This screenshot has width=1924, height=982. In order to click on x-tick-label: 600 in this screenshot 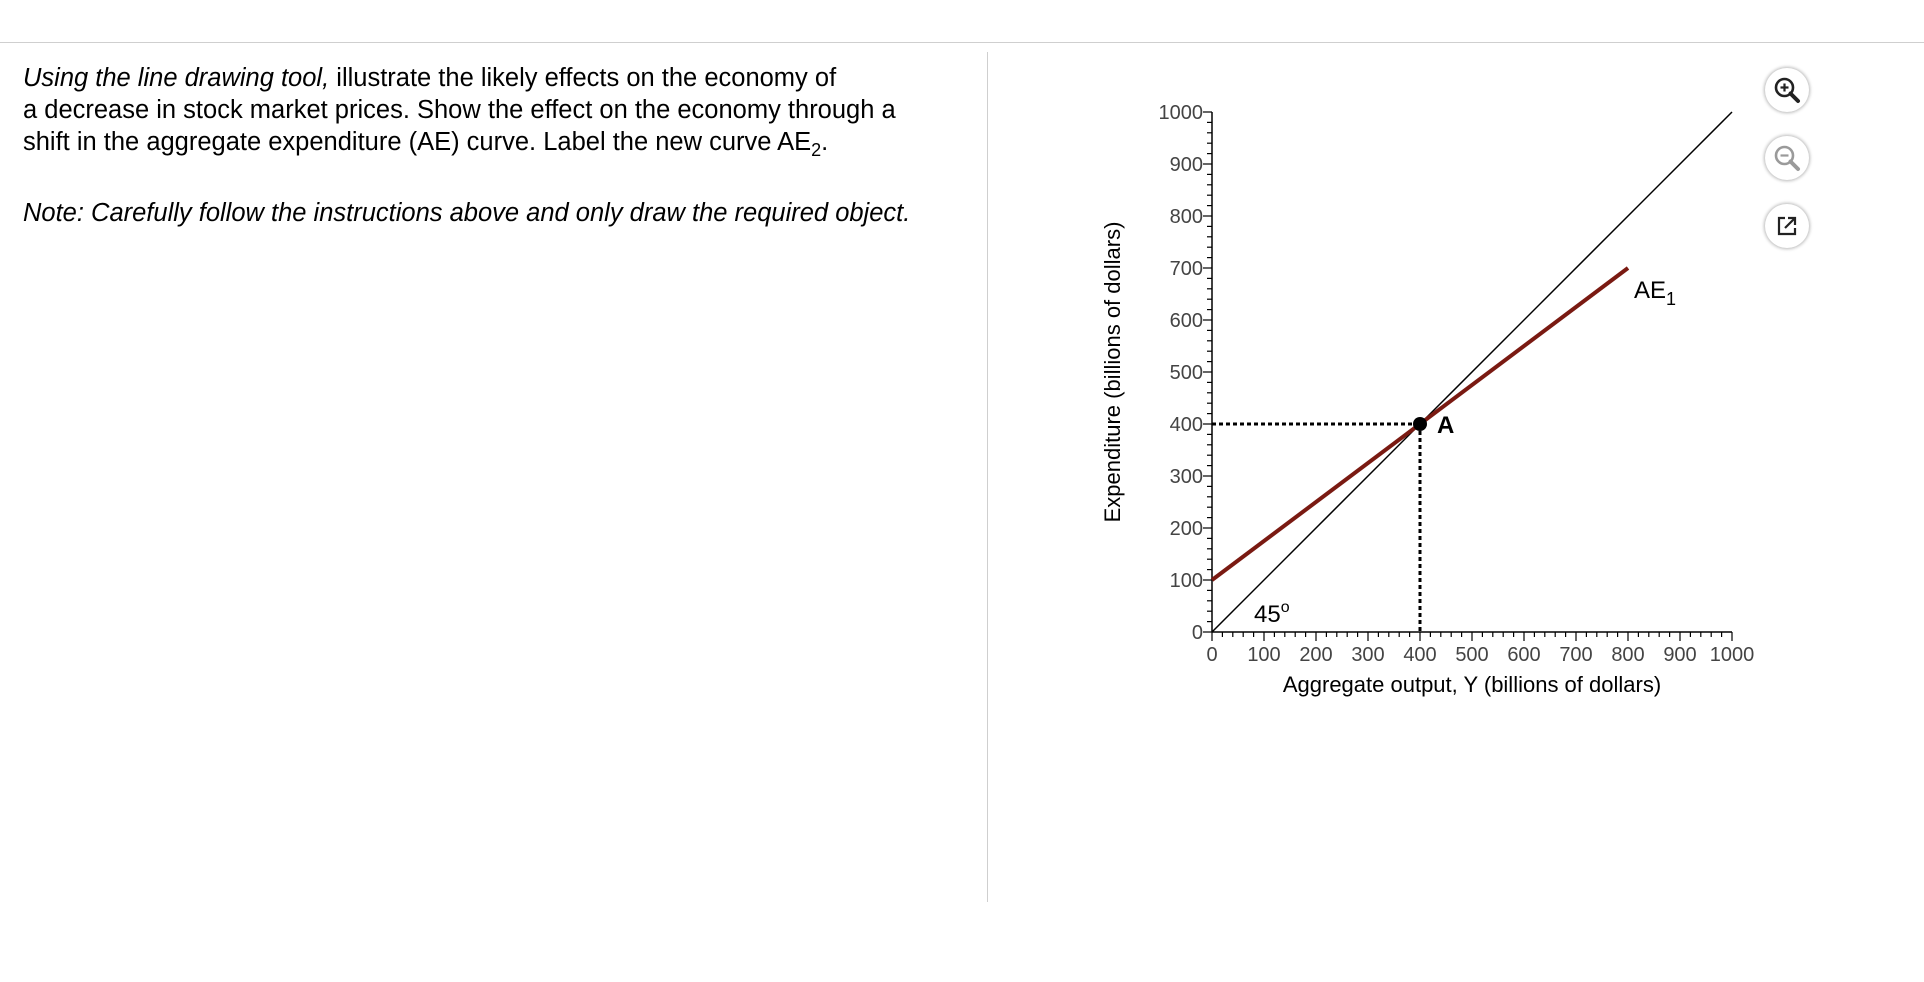, I will do `click(1523, 655)`.